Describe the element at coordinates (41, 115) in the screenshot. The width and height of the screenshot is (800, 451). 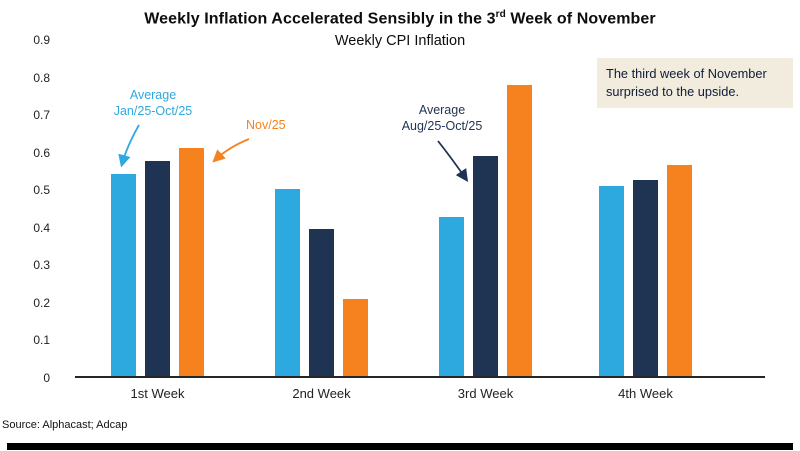
I see `y-tick-label: 0.7` at that location.